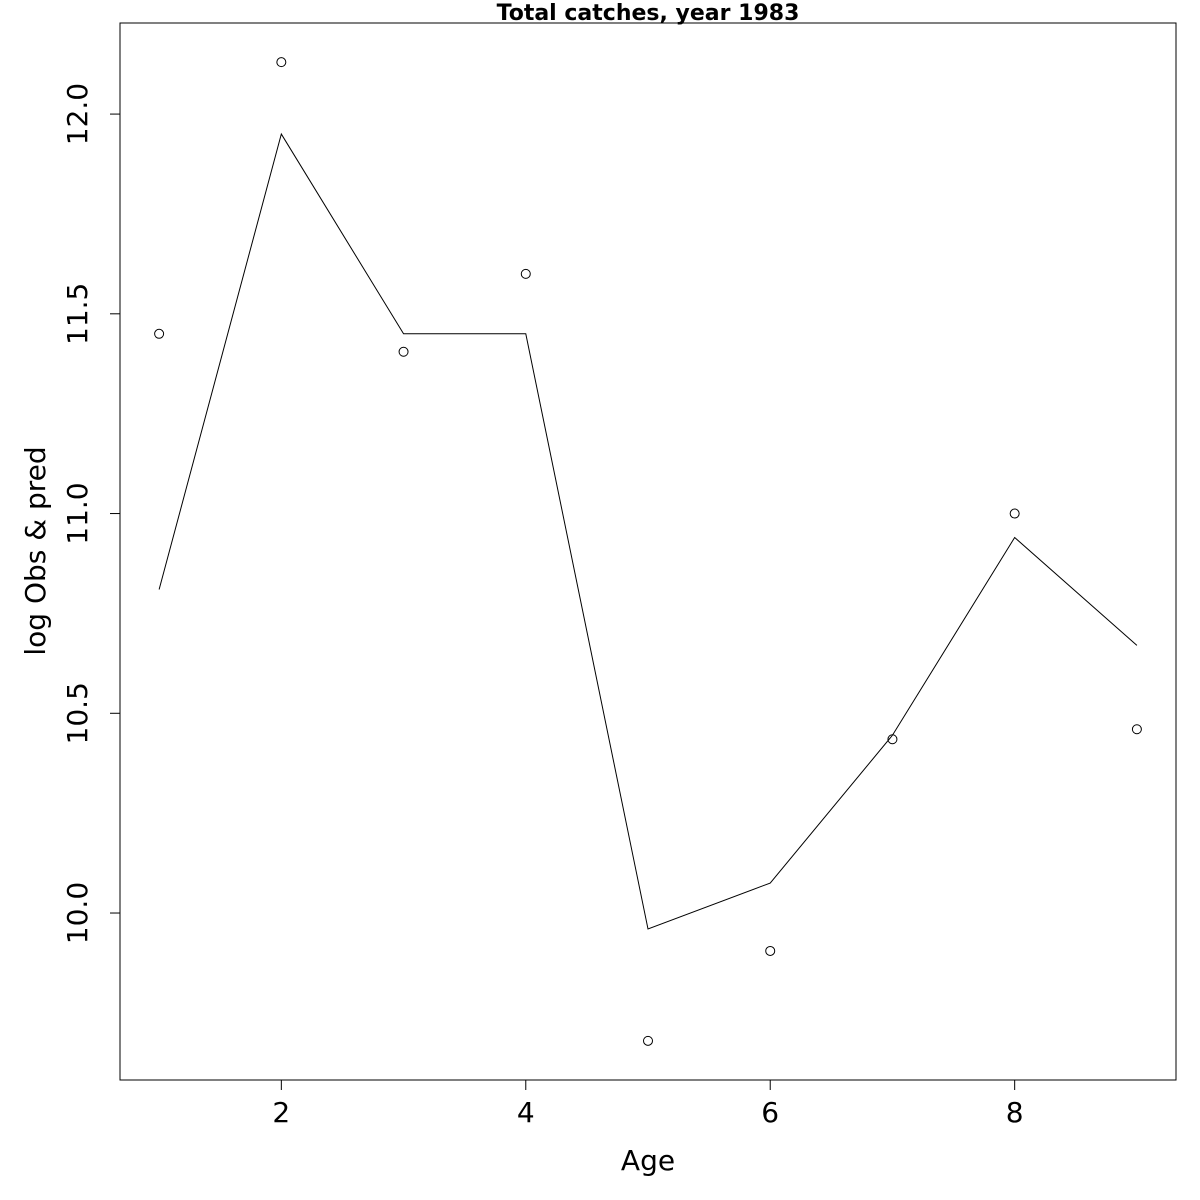 This screenshot has height=1200, width=1200. What do you see at coordinates (648, 1160) in the screenshot?
I see `x-axis-label: Age` at bounding box center [648, 1160].